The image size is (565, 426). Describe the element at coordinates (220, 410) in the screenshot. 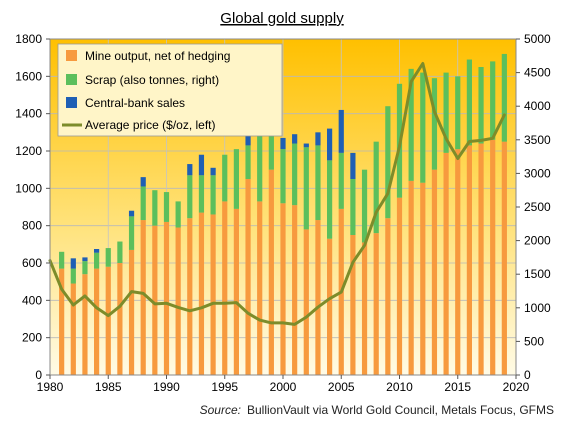

I see `source-label: Source:` at that location.